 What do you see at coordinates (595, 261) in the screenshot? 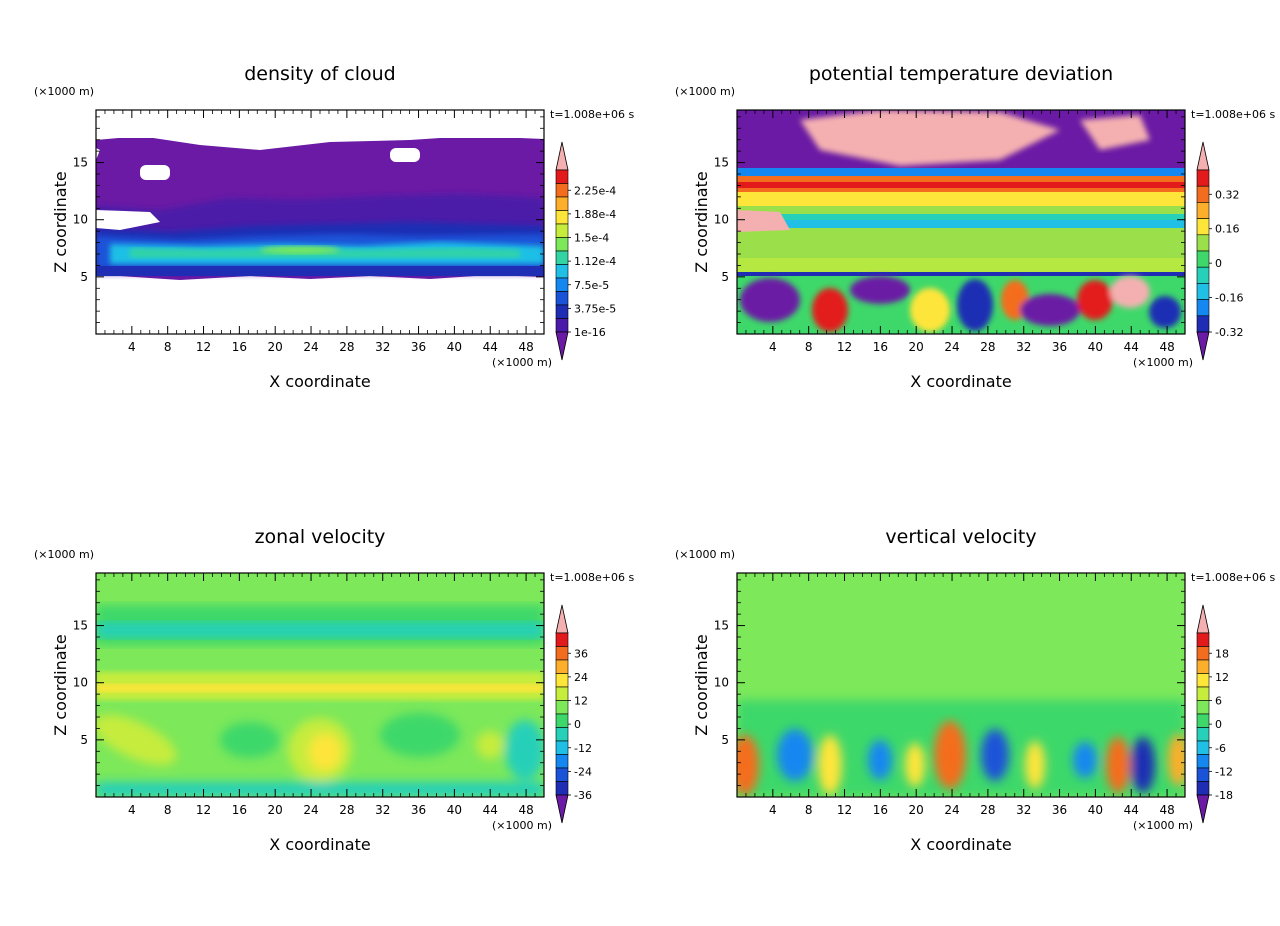
I see `colorbar-label: 1.12e-4` at bounding box center [595, 261].